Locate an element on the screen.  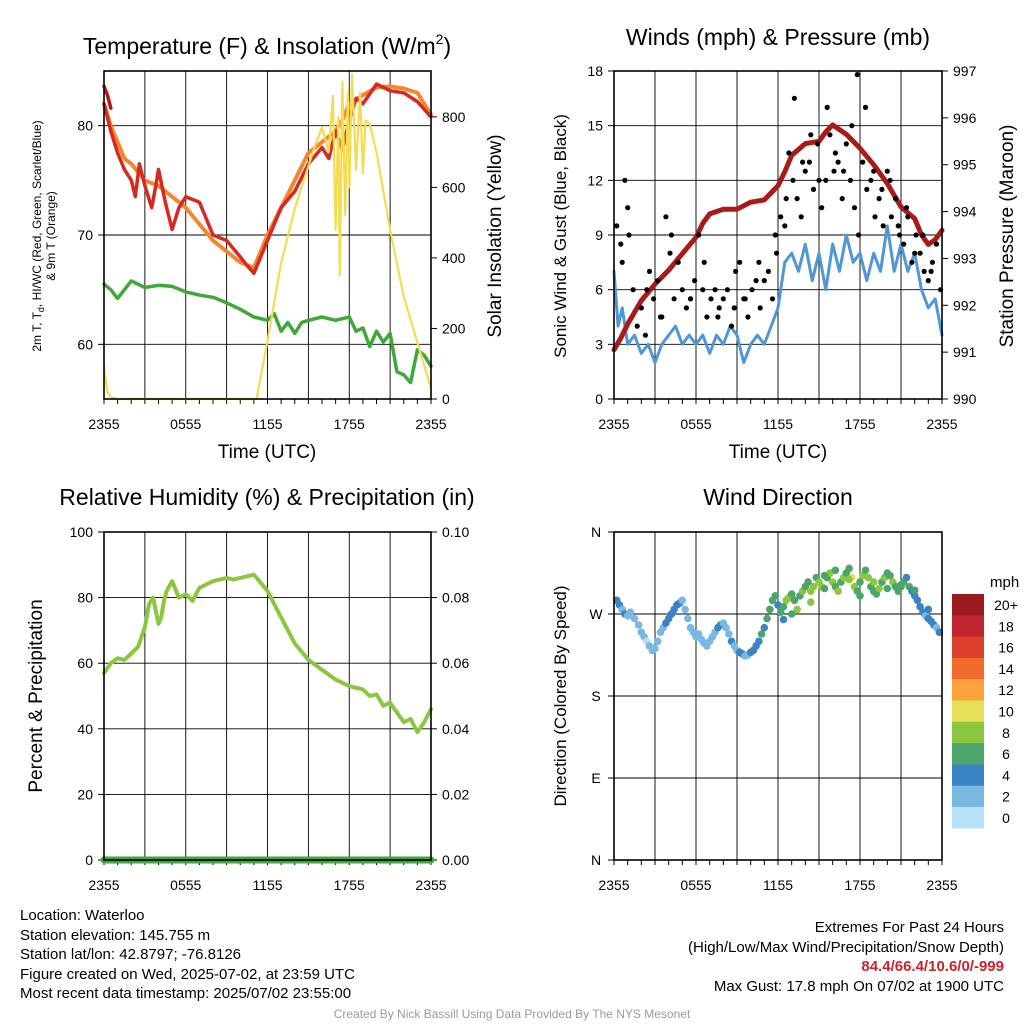
colorbar-label: 14 is located at coordinates (1006, 669).